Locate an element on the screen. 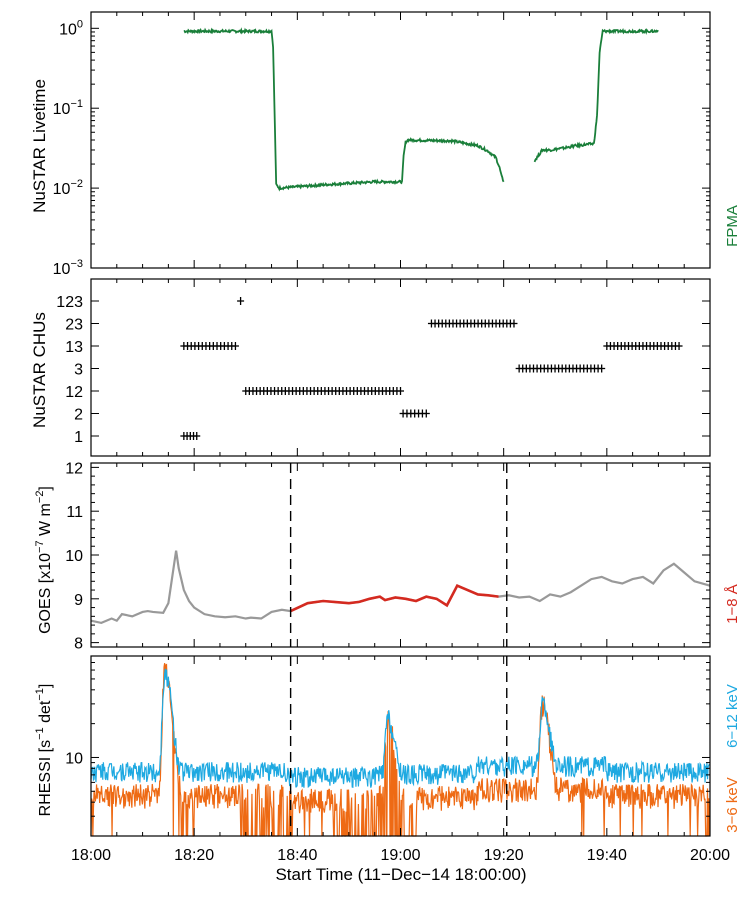 This screenshot has width=750, height=900. goes-tick-label: 10 is located at coordinates (74, 556).